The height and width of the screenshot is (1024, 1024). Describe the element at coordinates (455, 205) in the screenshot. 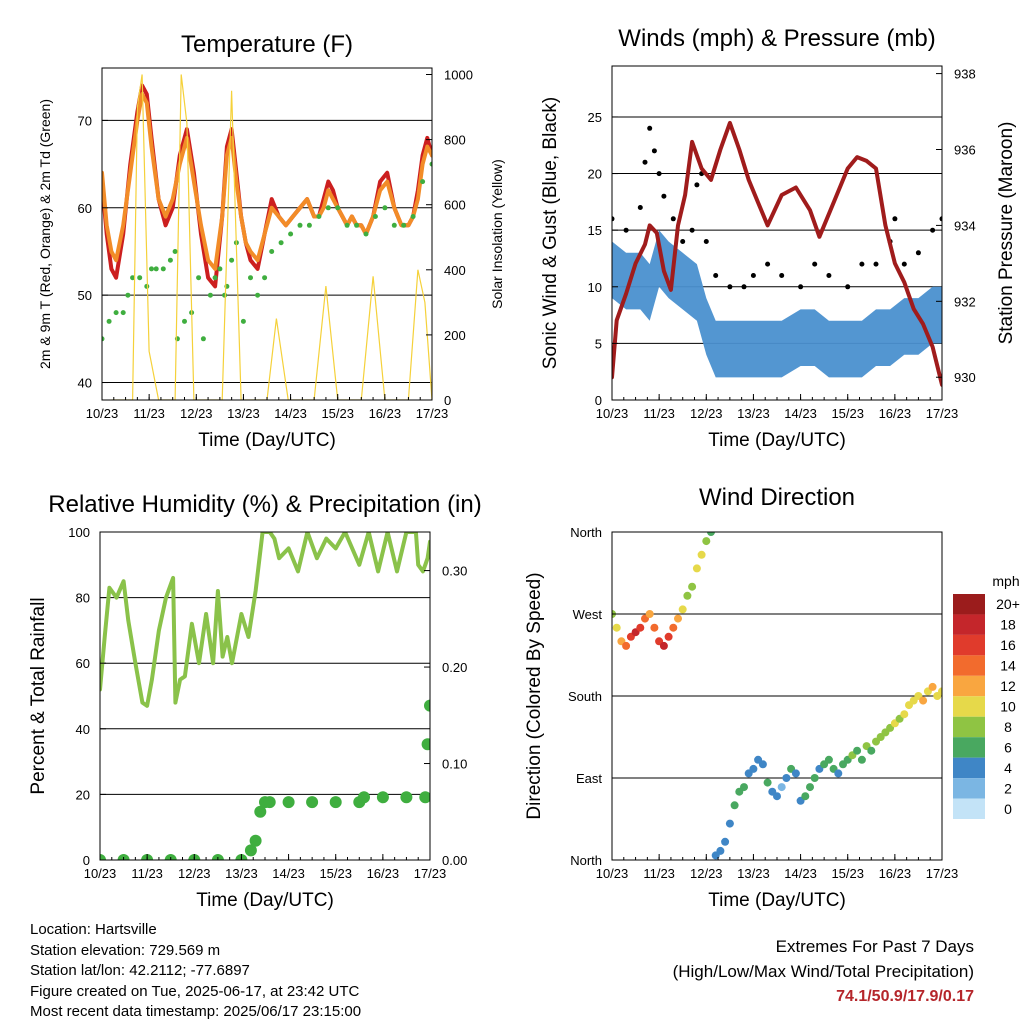

I see `y2-tick-label: 600` at that location.